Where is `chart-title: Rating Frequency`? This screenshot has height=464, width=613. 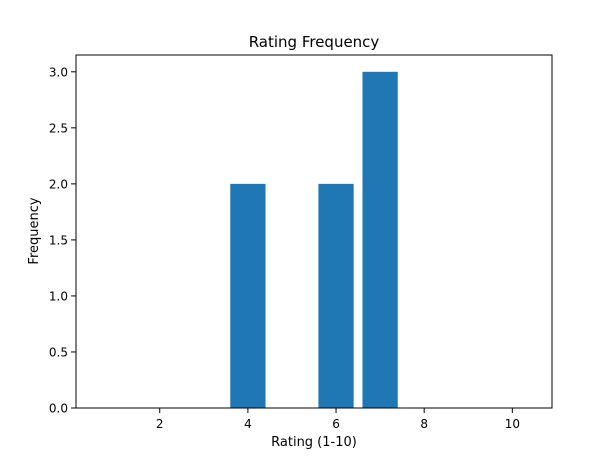
chart-title: Rating Frequency is located at coordinates (314, 42).